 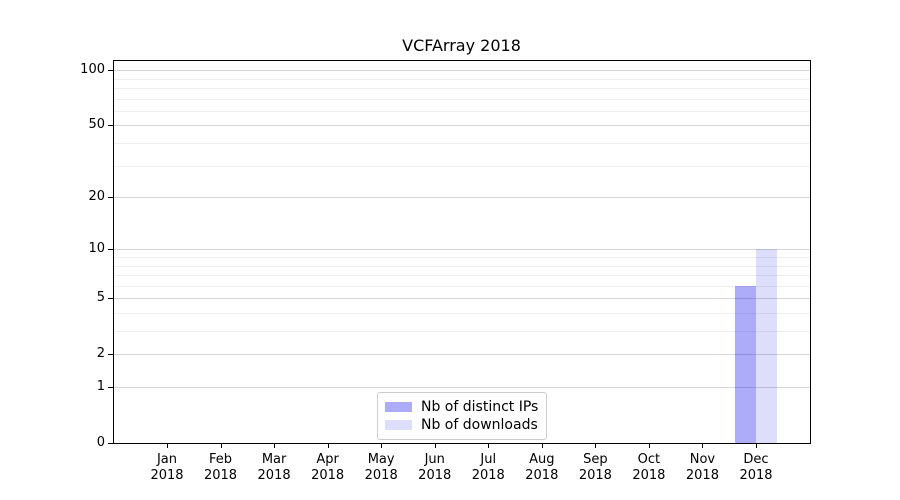 What do you see at coordinates (381, 467) in the screenshot?
I see `x-tick-label-may: May 2018` at bounding box center [381, 467].